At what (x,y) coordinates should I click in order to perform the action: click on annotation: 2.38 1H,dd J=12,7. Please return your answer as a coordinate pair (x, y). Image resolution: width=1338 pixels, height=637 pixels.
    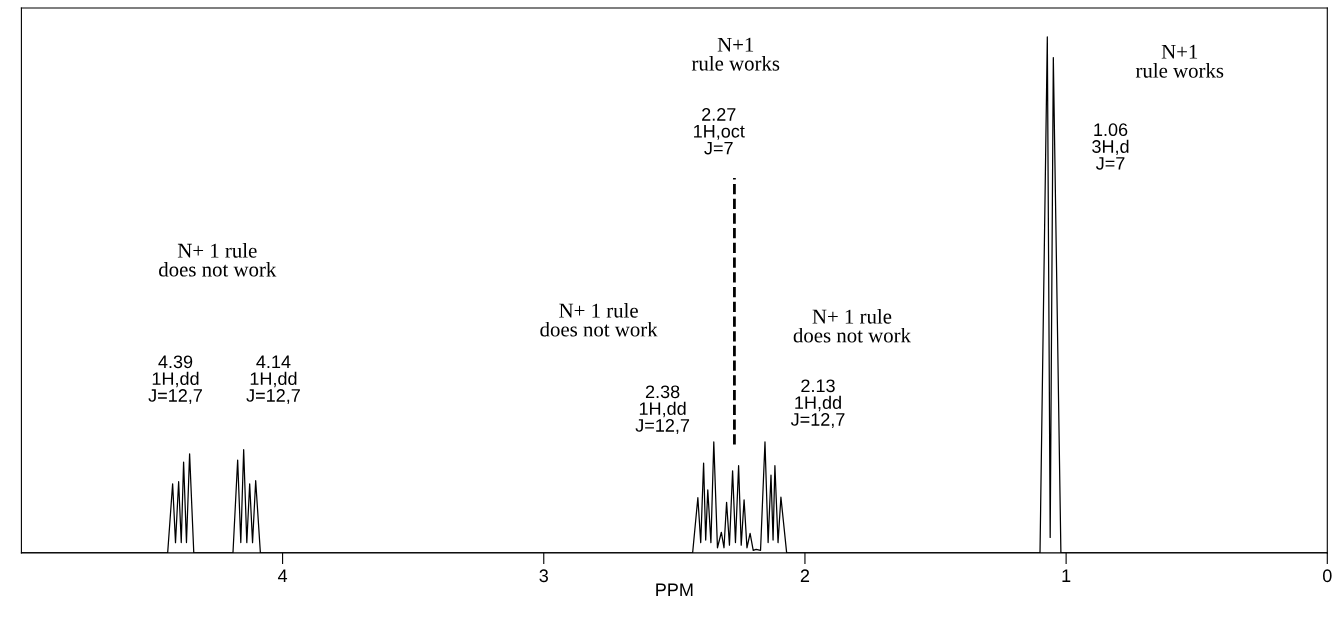
    Looking at the image, I should click on (662, 409).